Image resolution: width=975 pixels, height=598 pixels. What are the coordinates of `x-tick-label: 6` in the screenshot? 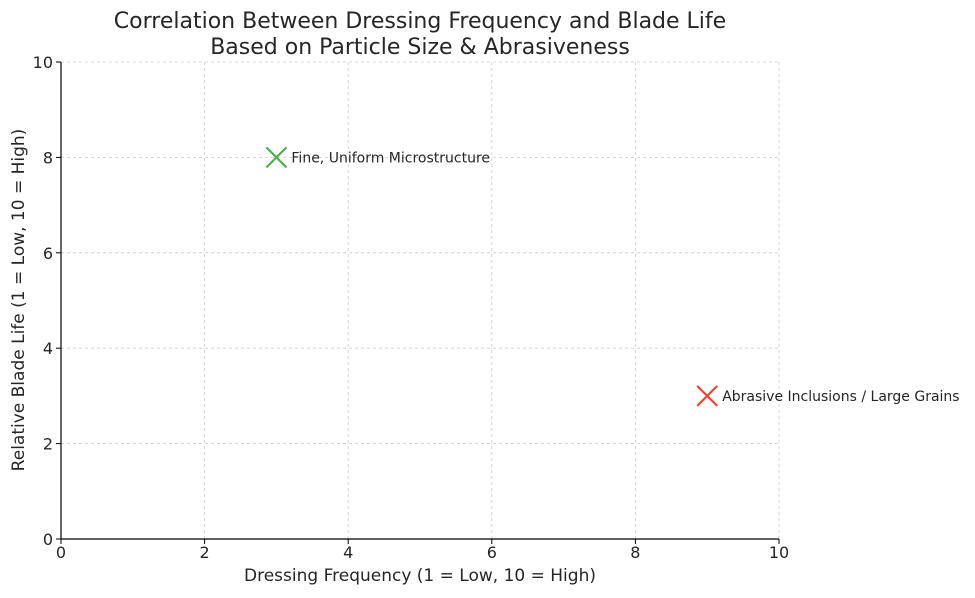 It's located at (492, 552).